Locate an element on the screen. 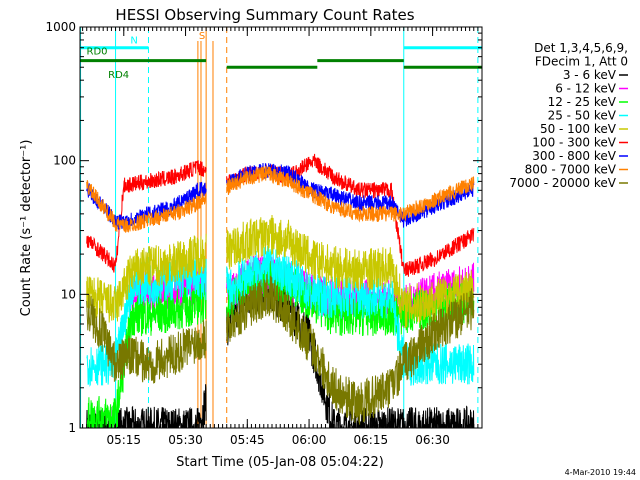  x-tick-label: 05:45 is located at coordinates (247, 440).